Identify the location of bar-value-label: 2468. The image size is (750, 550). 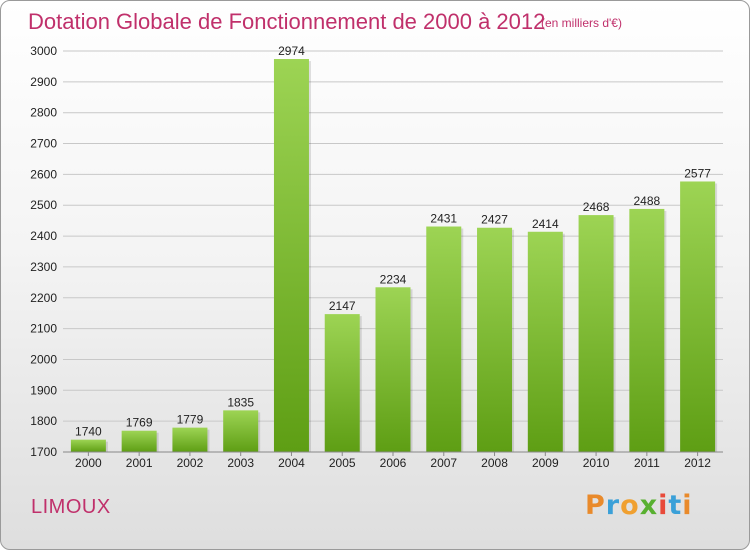
(596, 207).